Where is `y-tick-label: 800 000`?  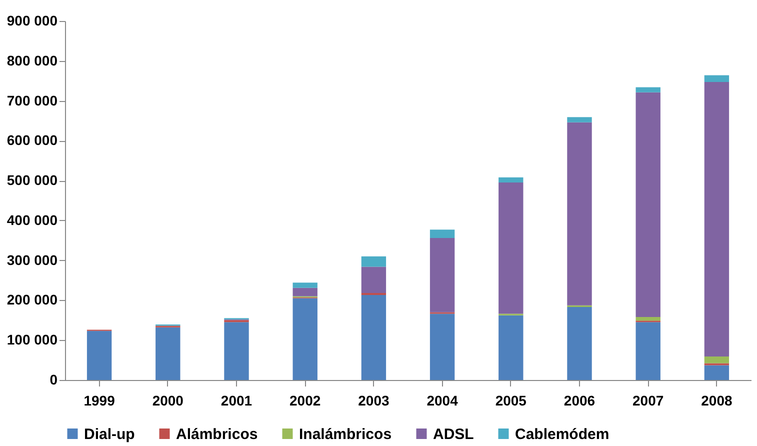
y-tick-label: 800 000 is located at coordinates (32, 60).